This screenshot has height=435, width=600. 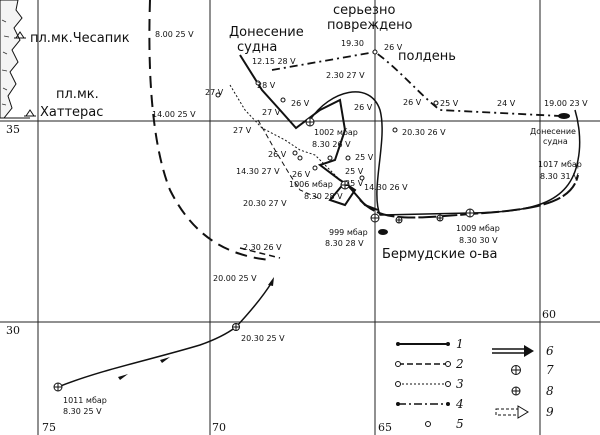 What do you see at coordinates (555, 141) in the screenshot?
I see `ship-report-small-line2: судна` at bounding box center [555, 141].